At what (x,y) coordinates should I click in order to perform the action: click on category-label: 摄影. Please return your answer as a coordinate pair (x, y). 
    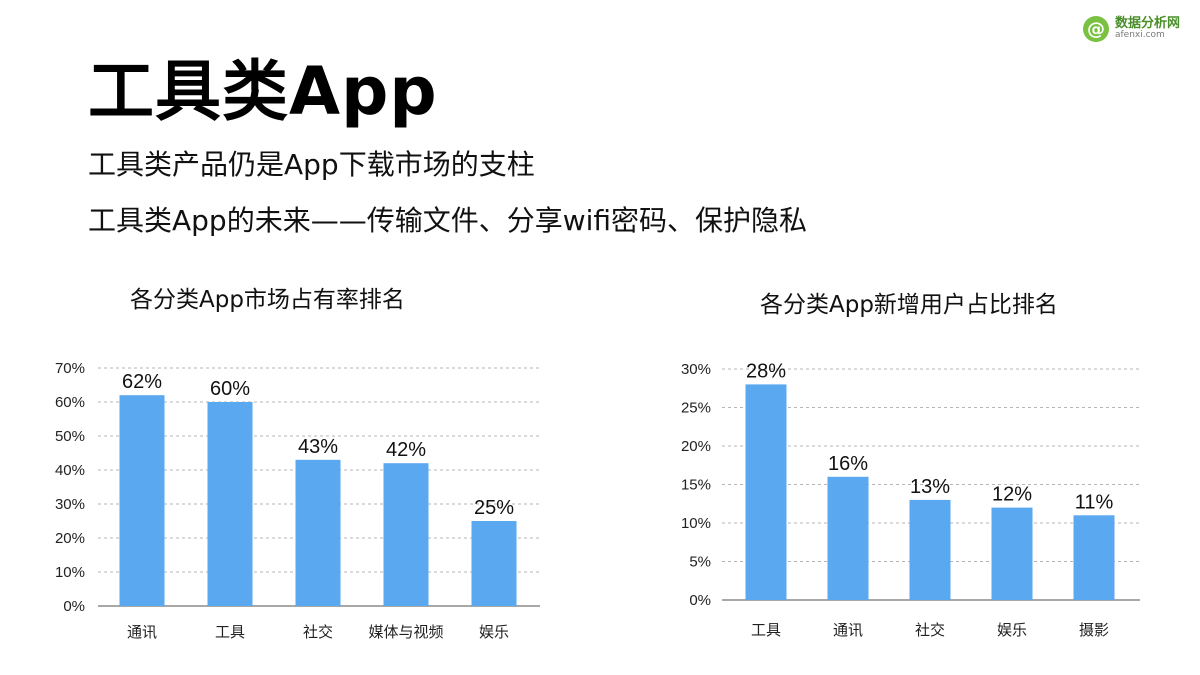
    Looking at the image, I should click on (1094, 630).